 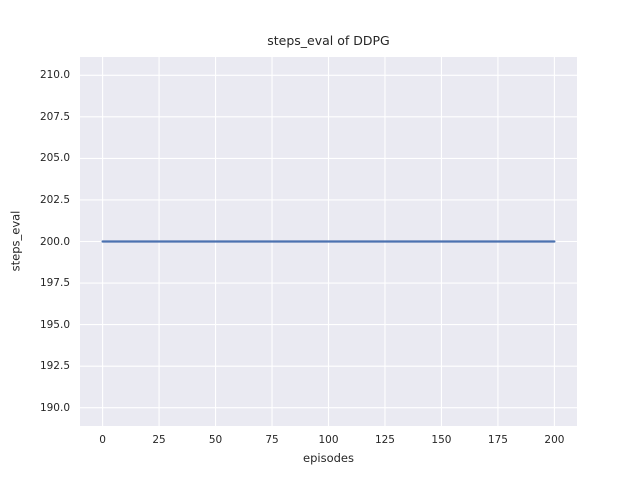 What do you see at coordinates (328, 458) in the screenshot?
I see `x-axis-label: episodes` at bounding box center [328, 458].